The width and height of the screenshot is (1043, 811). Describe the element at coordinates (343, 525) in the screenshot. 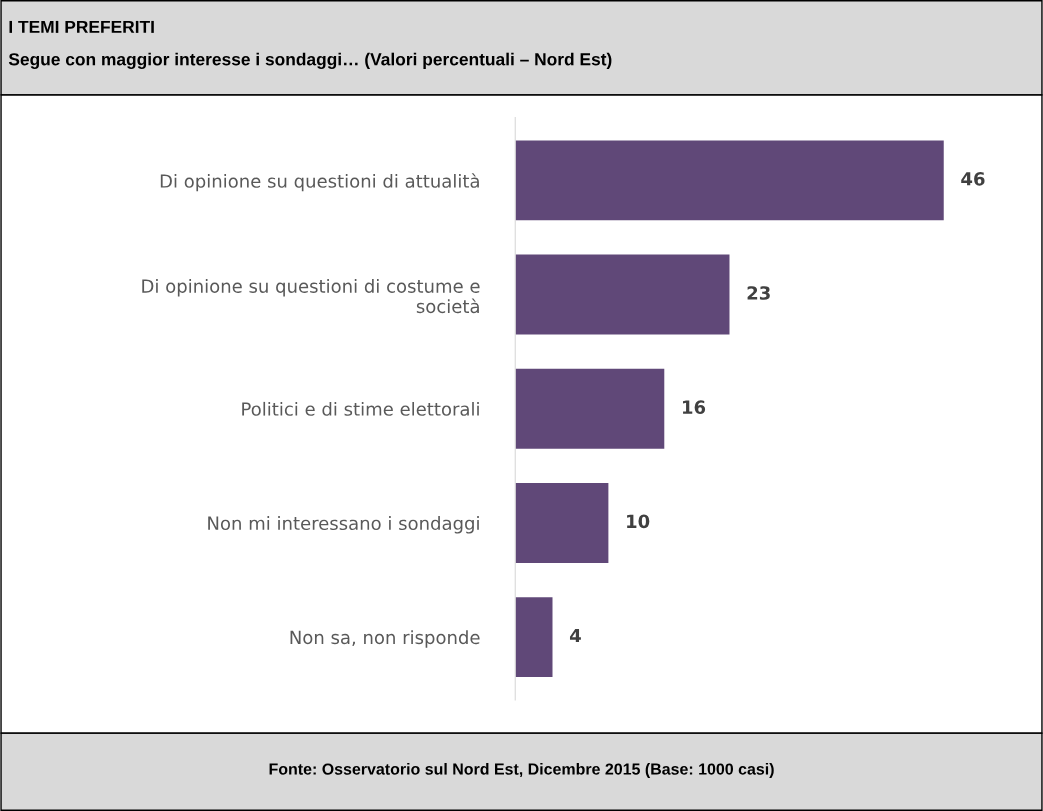

I see `y-tick-label: Non mi interessano i sondaggi` at that location.